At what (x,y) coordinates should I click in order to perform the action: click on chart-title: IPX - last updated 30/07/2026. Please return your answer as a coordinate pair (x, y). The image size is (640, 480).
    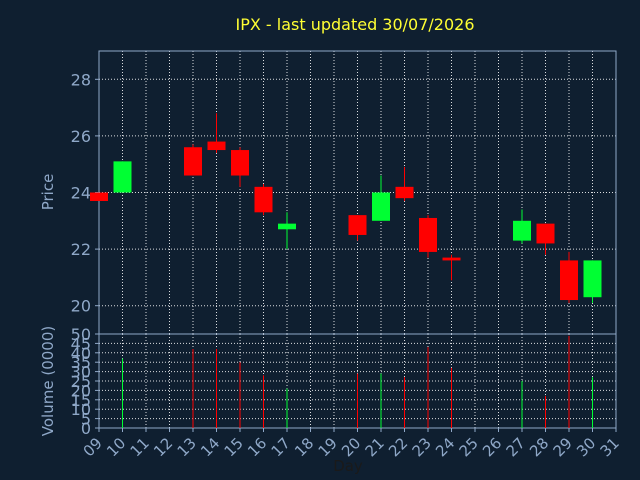
    Looking at the image, I should click on (354, 24).